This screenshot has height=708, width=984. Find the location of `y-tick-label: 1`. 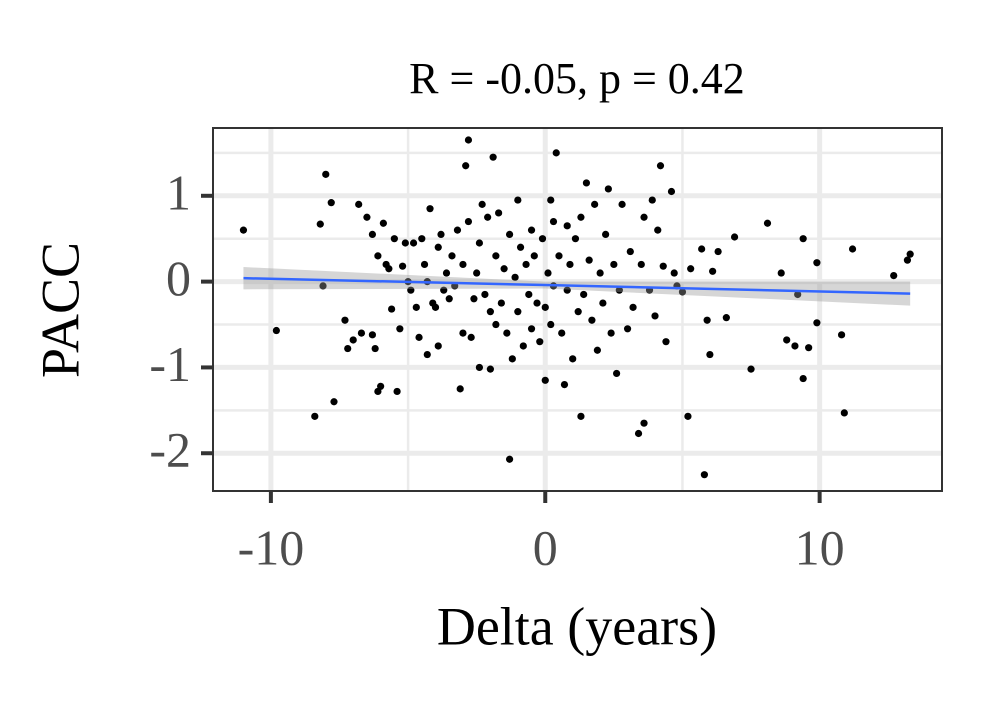

y-tick-label: 1 is located at coordinates (178, 192).